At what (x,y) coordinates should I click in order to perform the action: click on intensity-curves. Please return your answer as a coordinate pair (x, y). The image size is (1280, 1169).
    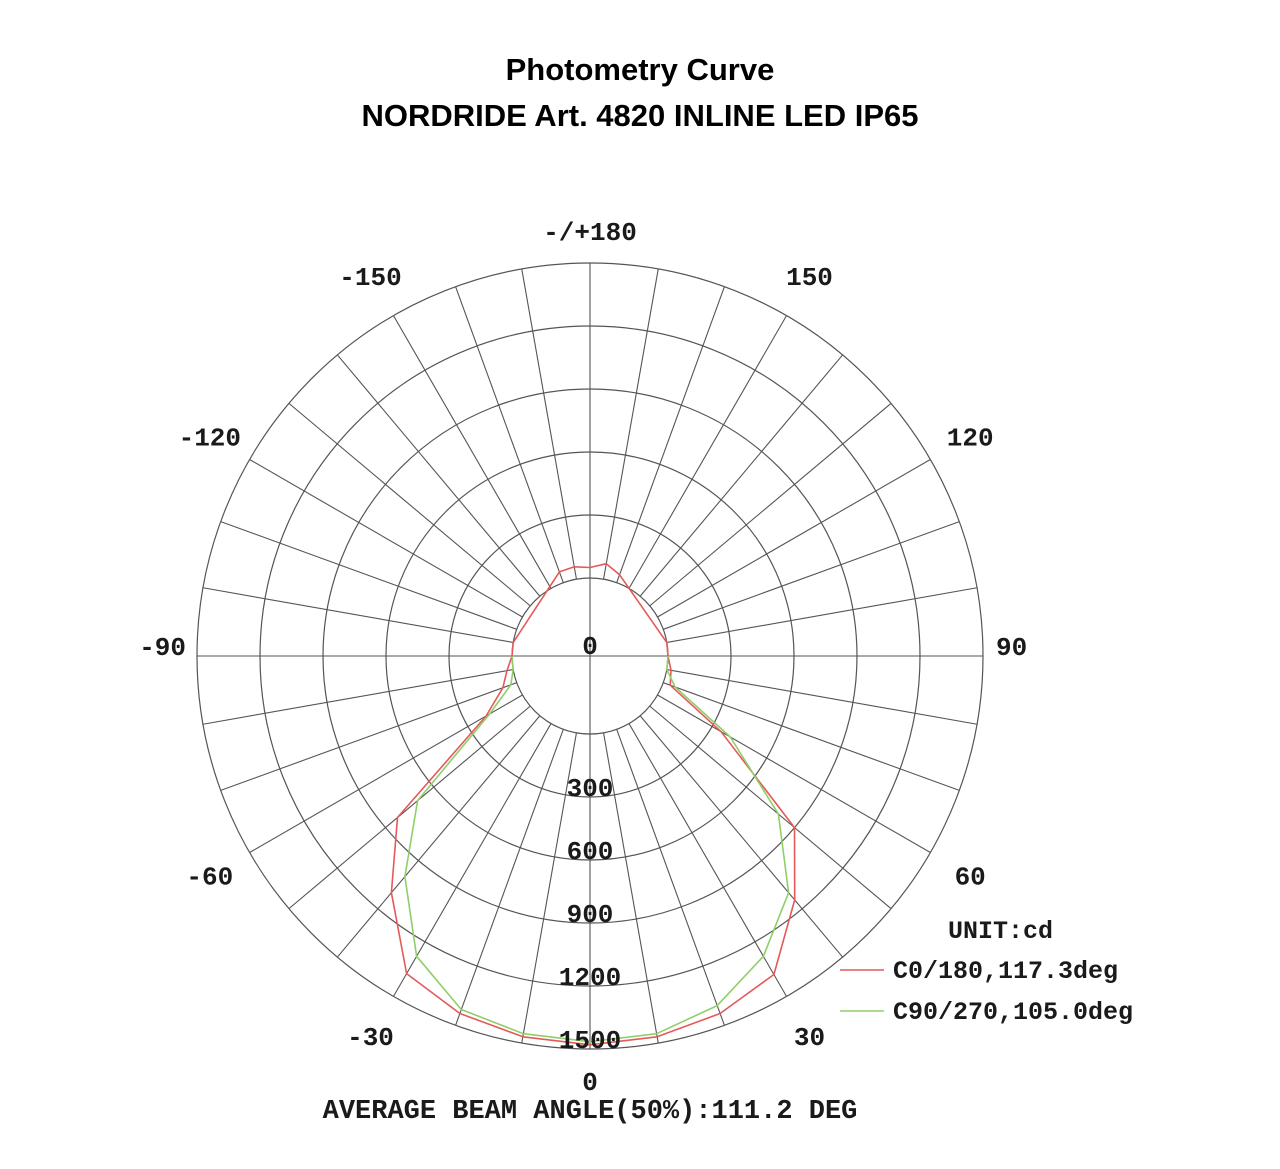
    Looking at the image, I should click on (593, 804).